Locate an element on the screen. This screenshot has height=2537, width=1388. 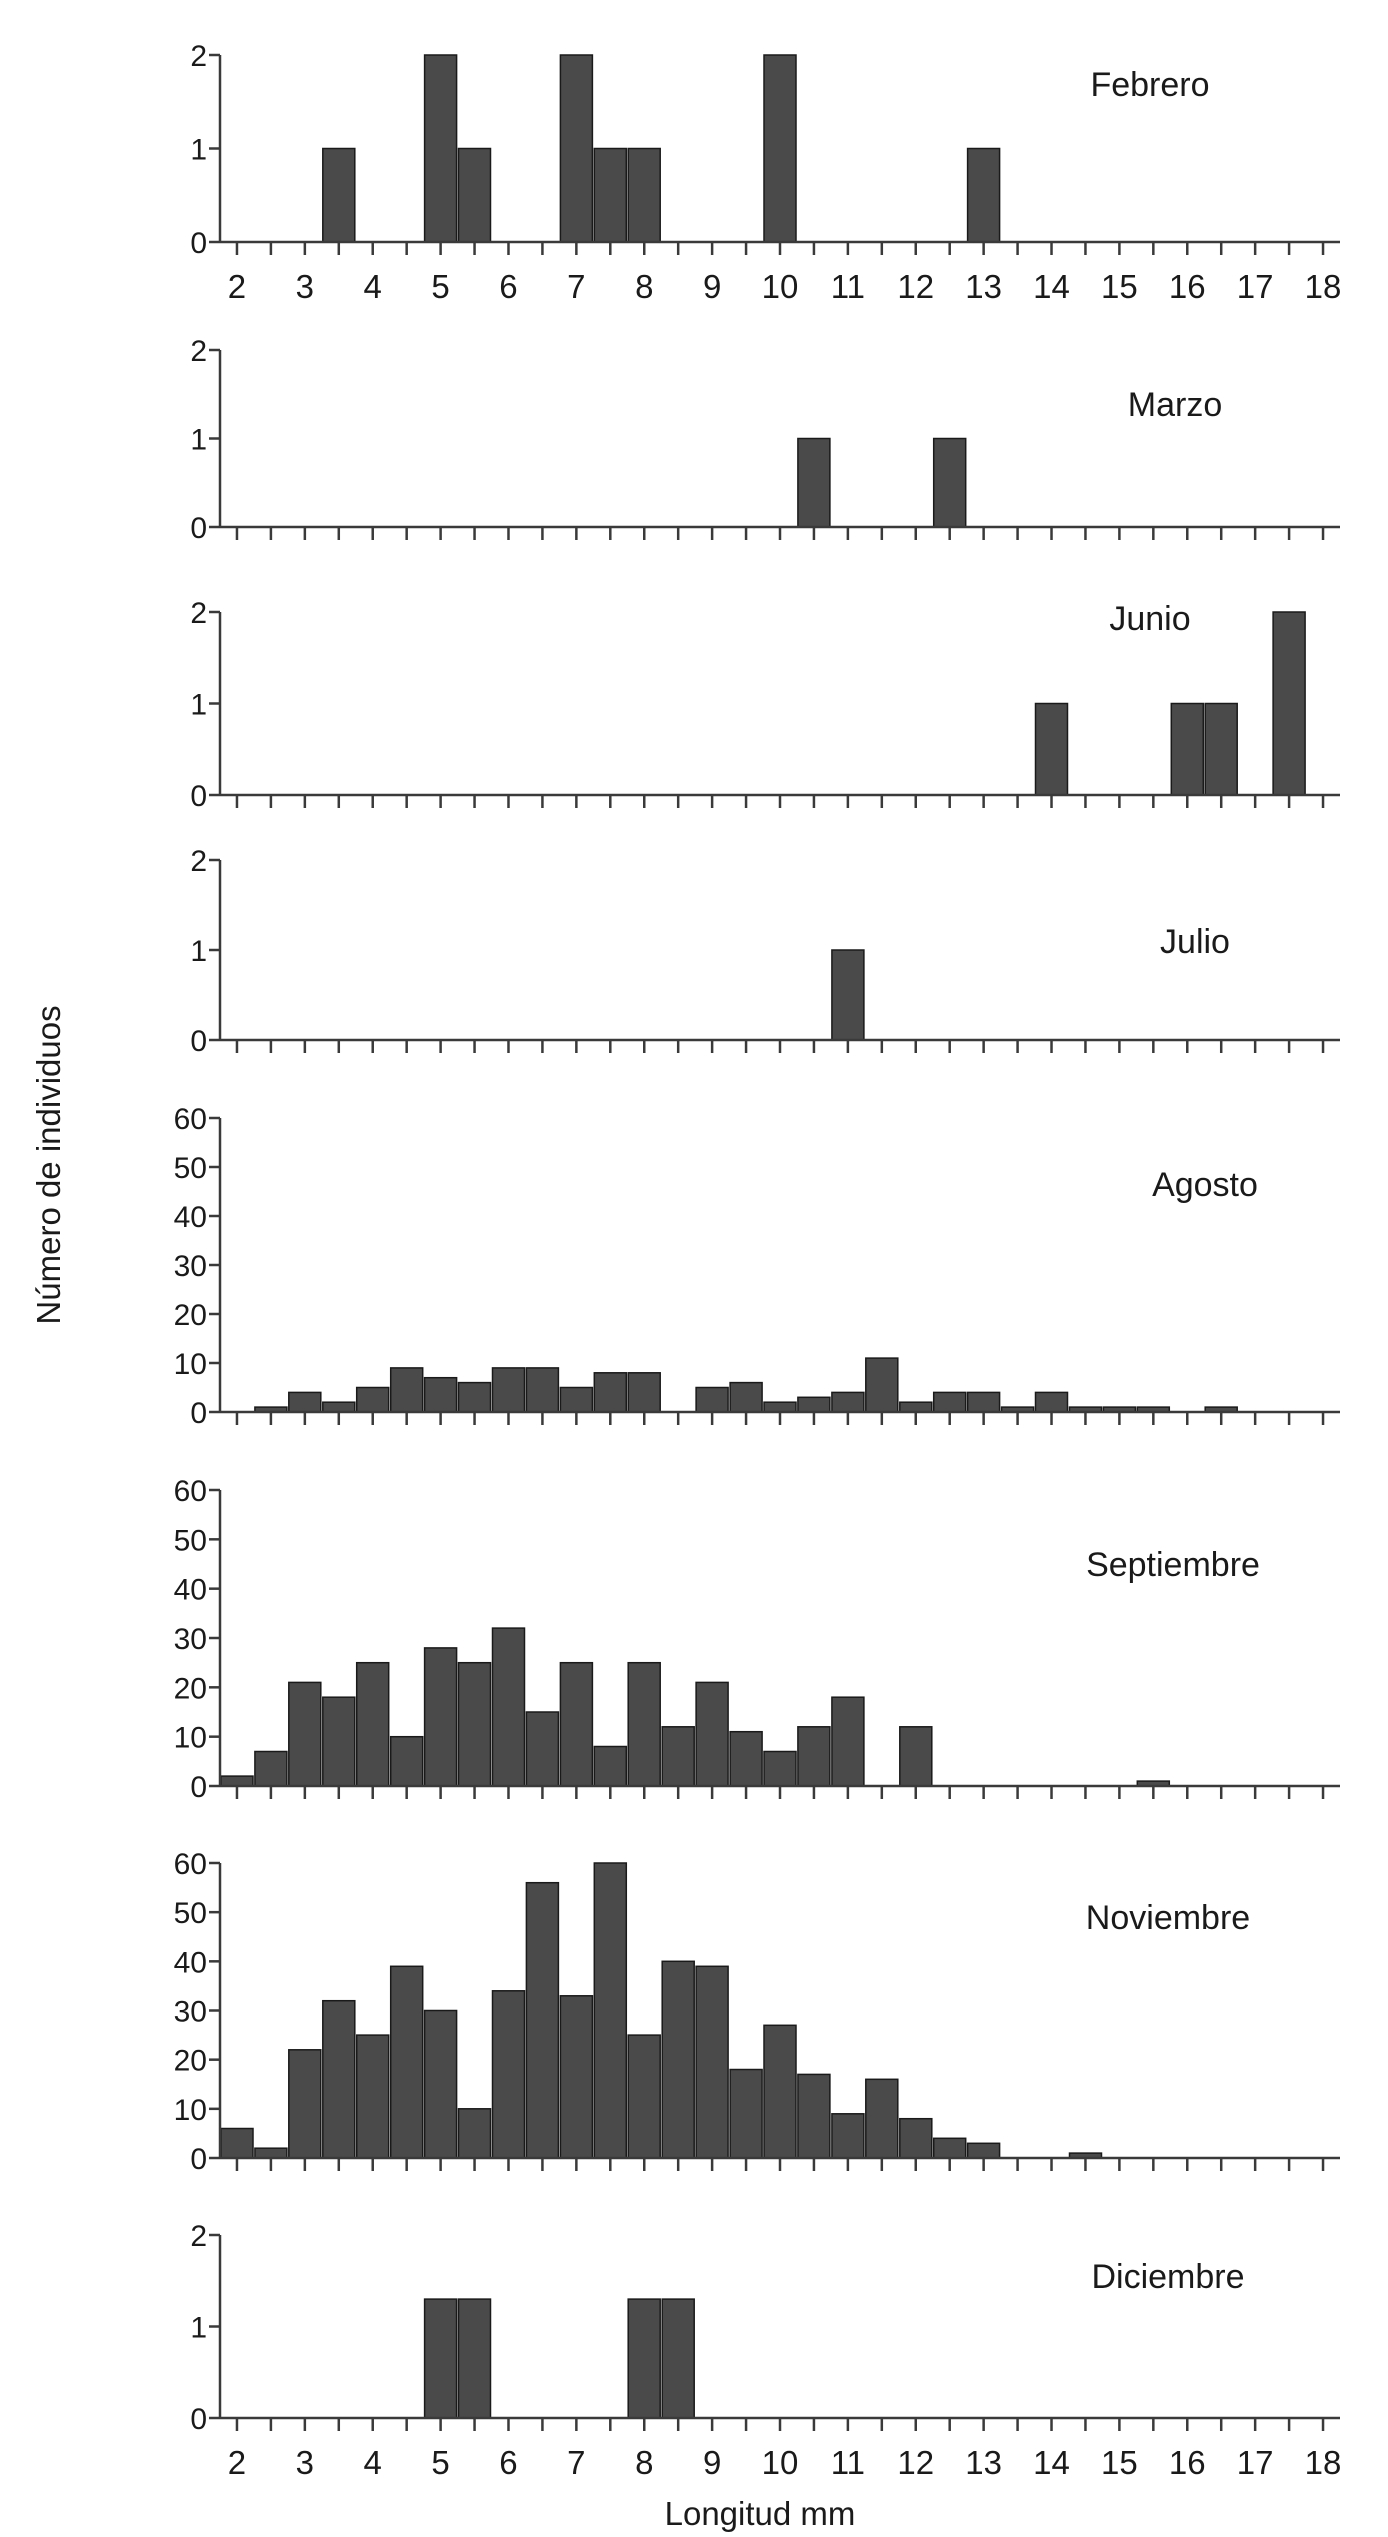
y-tick-label: 30 is located at coordinates (190, 1639).